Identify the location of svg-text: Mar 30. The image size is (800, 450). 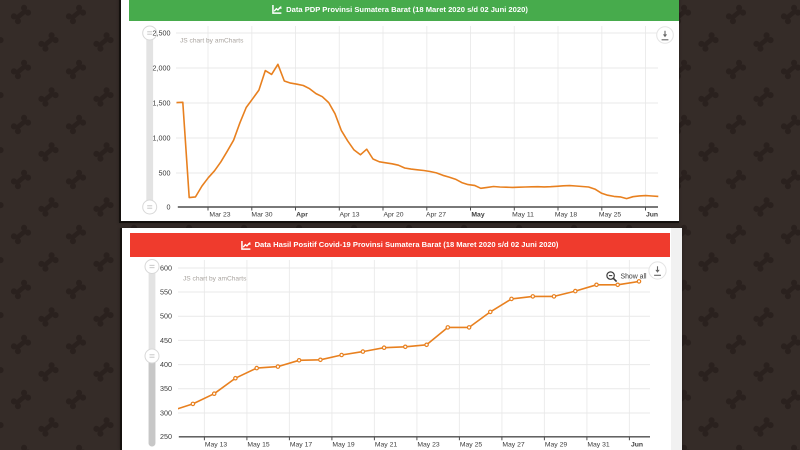
(261, 215).